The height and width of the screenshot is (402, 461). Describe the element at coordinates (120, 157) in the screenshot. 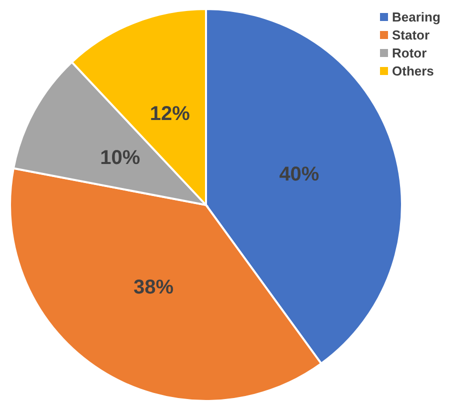

I see `data-label: 10%` at that location.